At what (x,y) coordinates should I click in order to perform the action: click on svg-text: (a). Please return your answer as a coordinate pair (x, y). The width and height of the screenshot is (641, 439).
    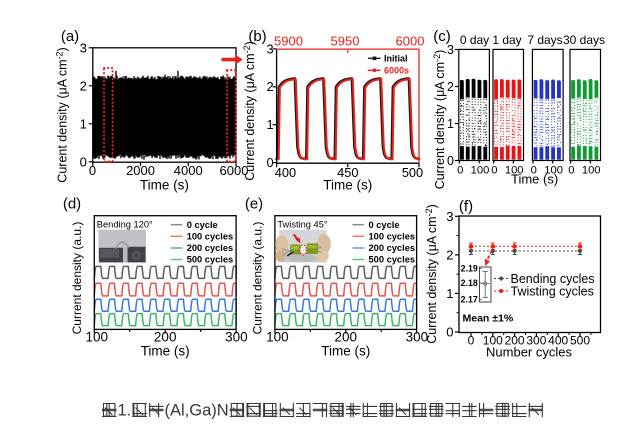
    Looking at the image, I should click on (70, 36).